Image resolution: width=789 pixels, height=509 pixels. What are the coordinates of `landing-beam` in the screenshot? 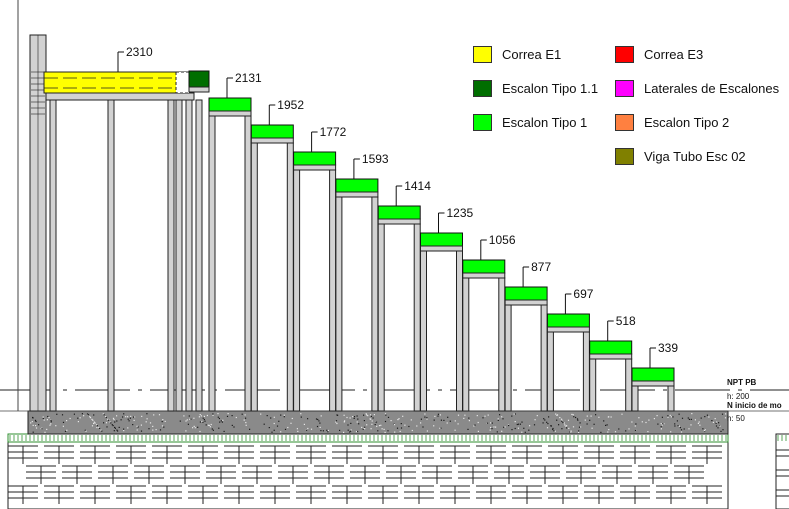 It's located at (120, 96).